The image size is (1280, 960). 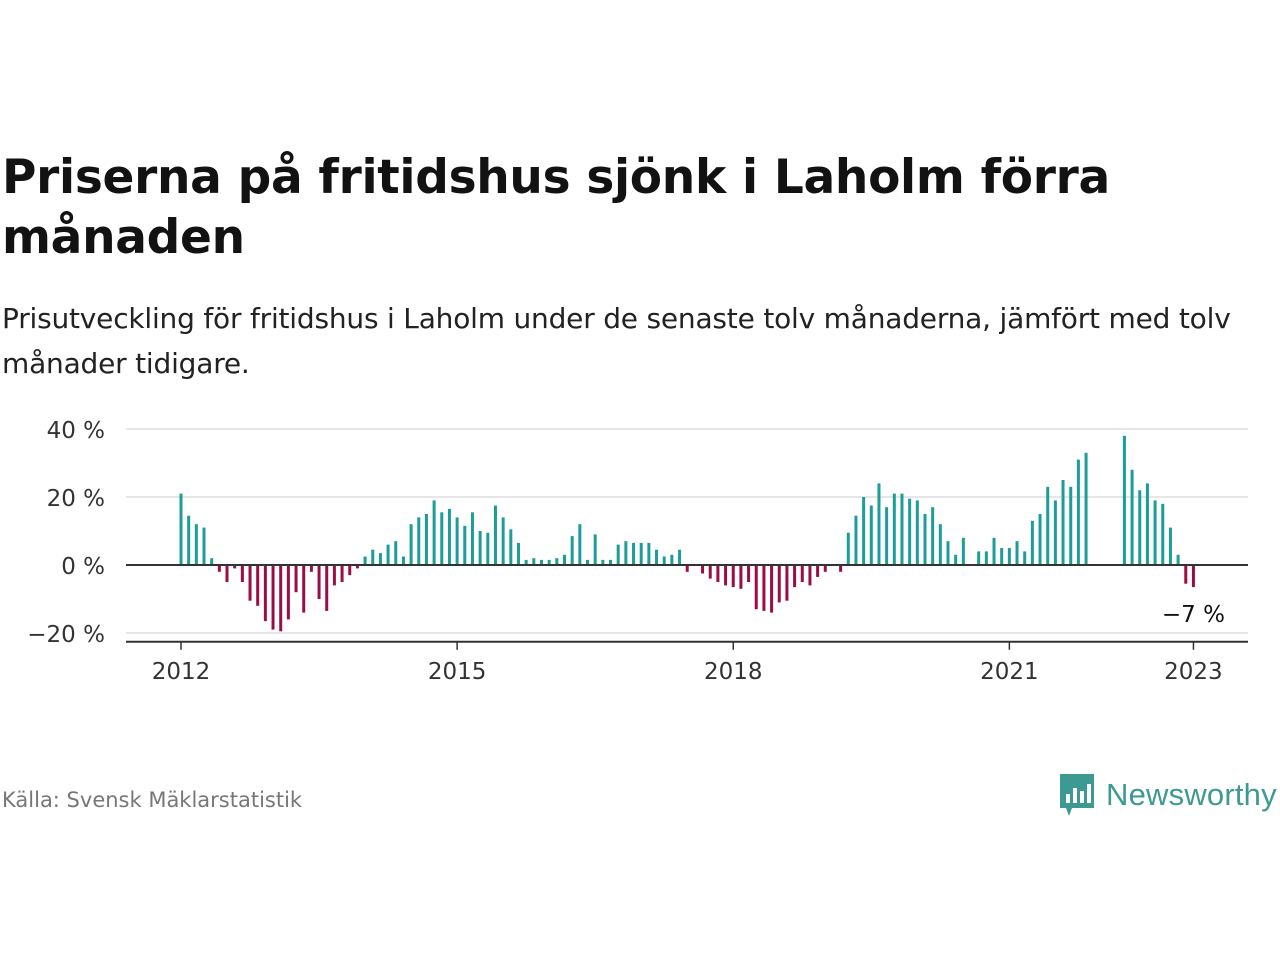 What do you see at coordinates (1009, 672) in the screenshot?
I see `x-tick-label: 2021` at bounding box center [1009, 672].